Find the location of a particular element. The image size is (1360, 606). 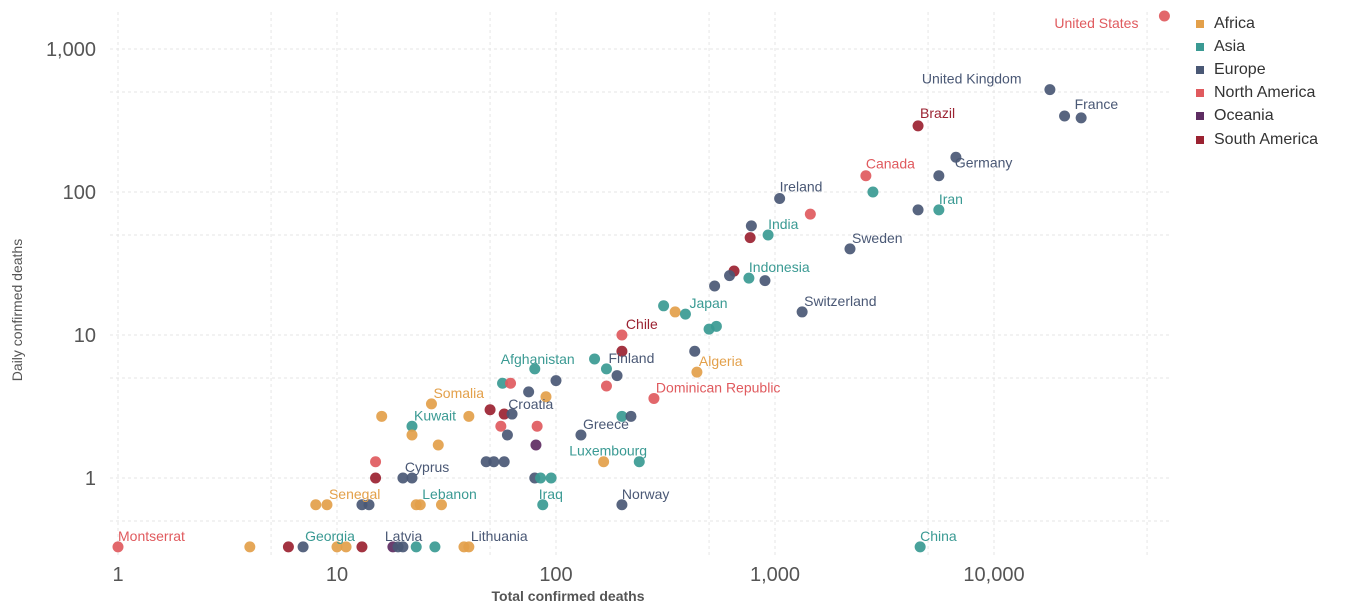

point-label: China is located at coordinates (938, 536).